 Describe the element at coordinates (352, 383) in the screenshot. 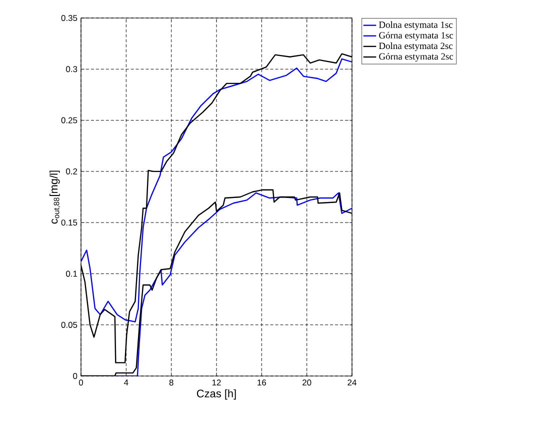

I see `x-tick-label: 24` at that location.